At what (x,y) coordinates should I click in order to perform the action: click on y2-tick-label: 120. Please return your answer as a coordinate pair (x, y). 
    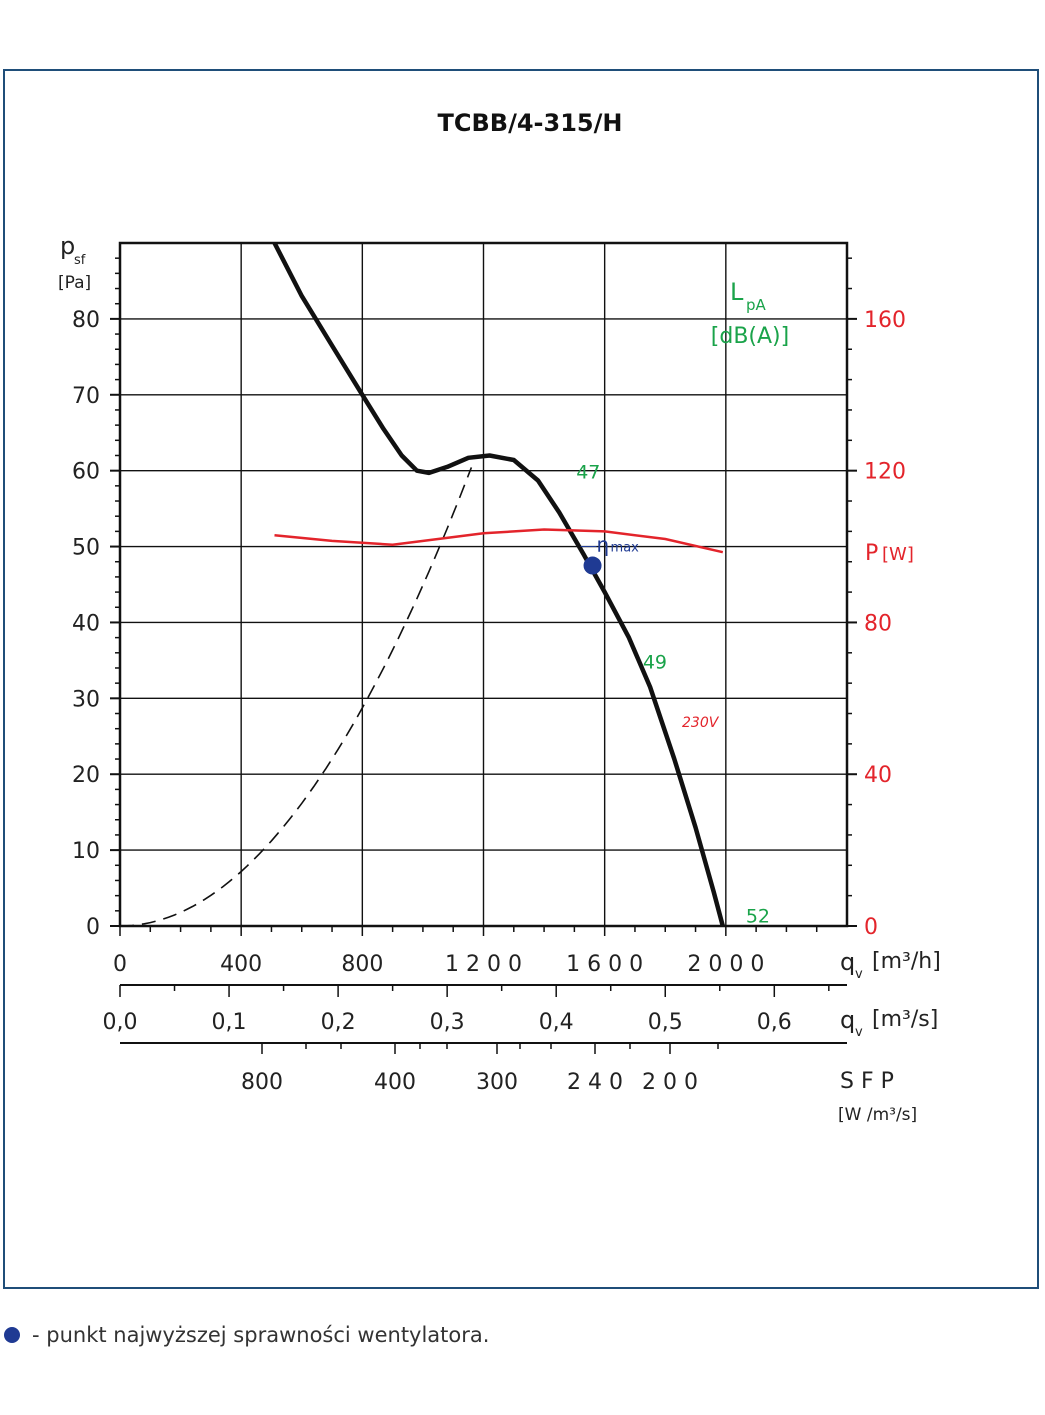
    Looking at the image, I should click on (885, 472).